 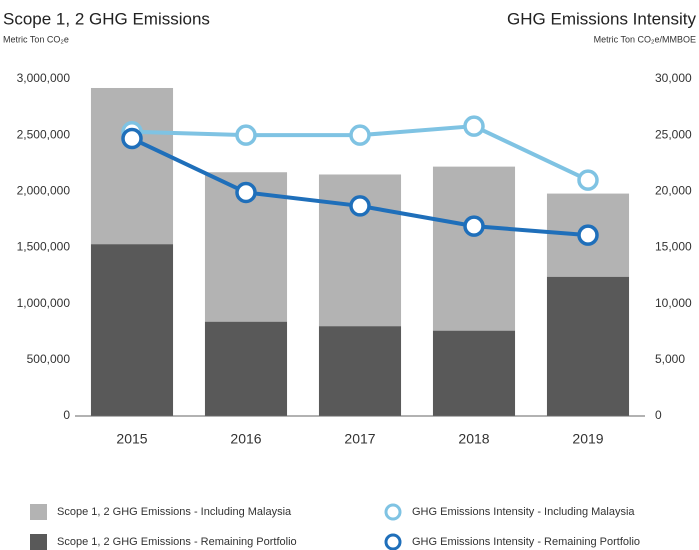 What do you see at coordinates (673, 303) in the screenshot?
I see `y2-tick-label: 10,000` at bounding box center [673, 303].